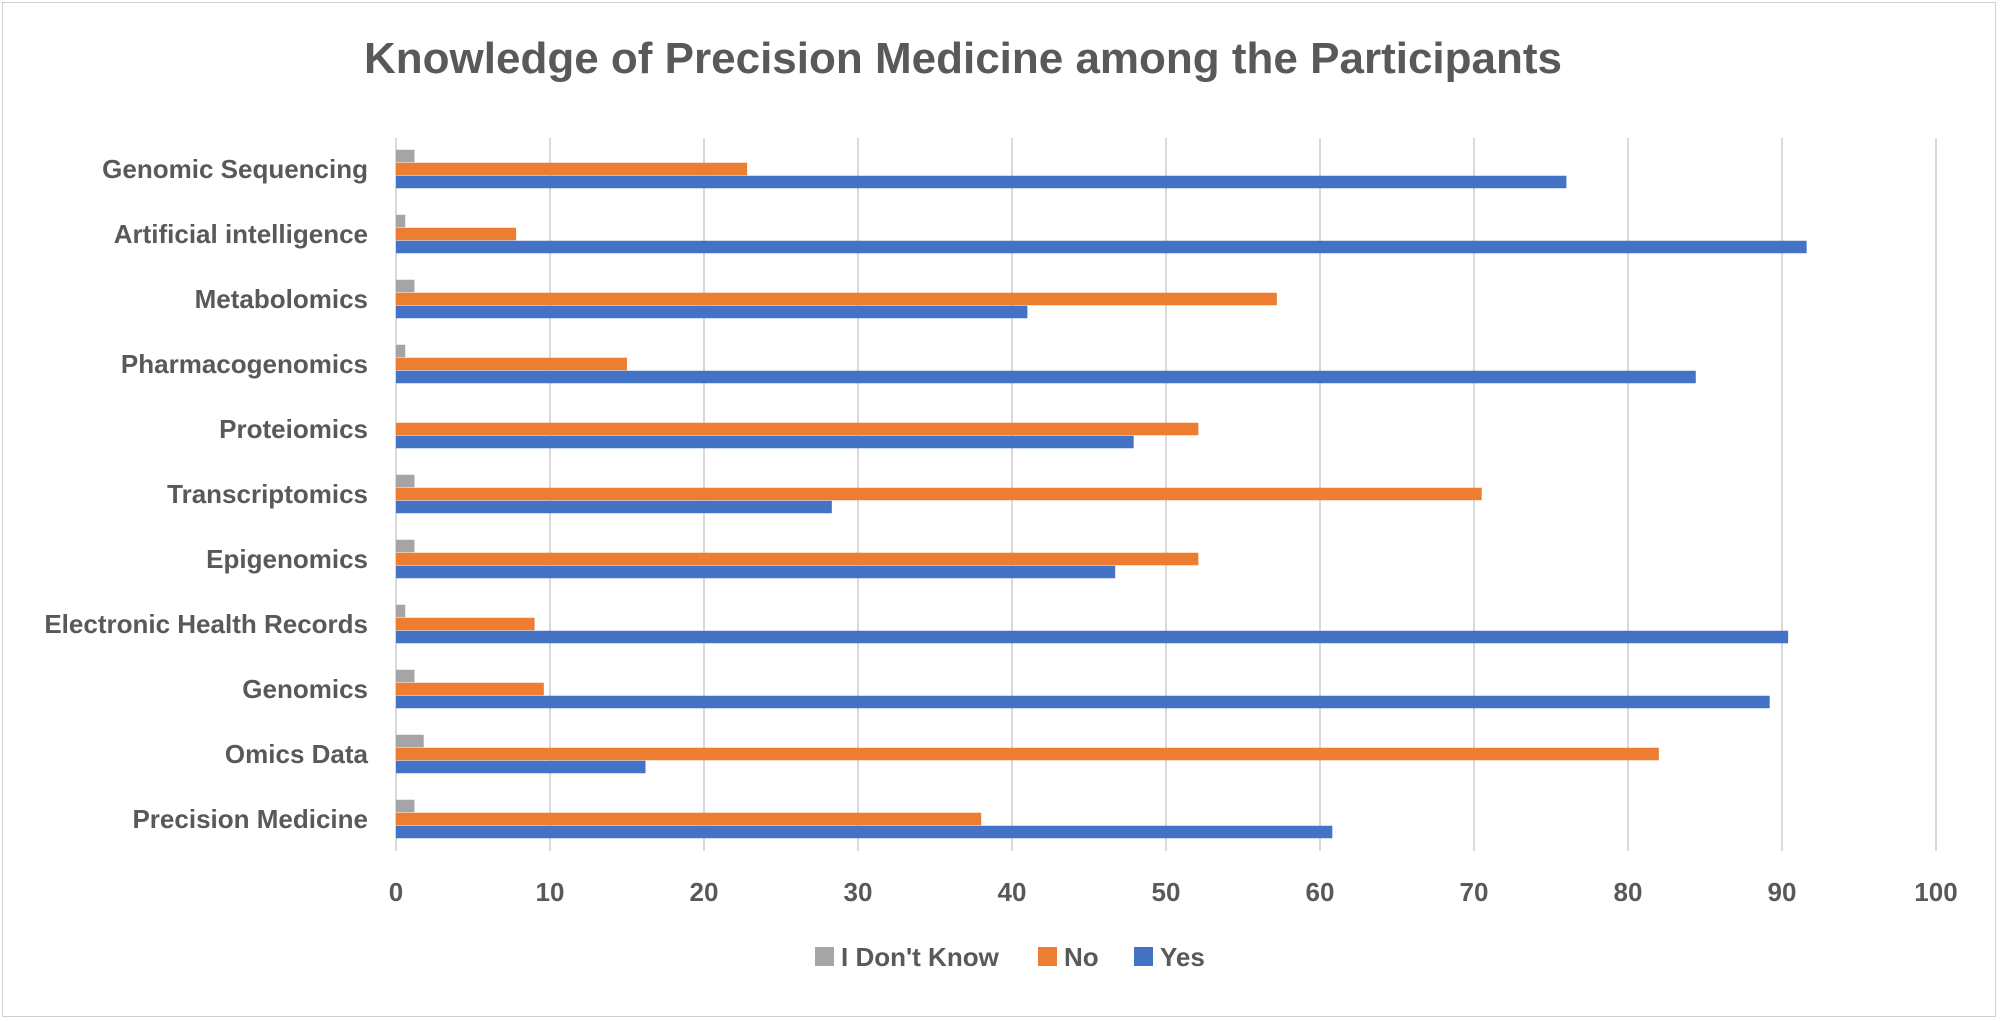  I want to click on category-label: Epigenomics, so click(287, 559).